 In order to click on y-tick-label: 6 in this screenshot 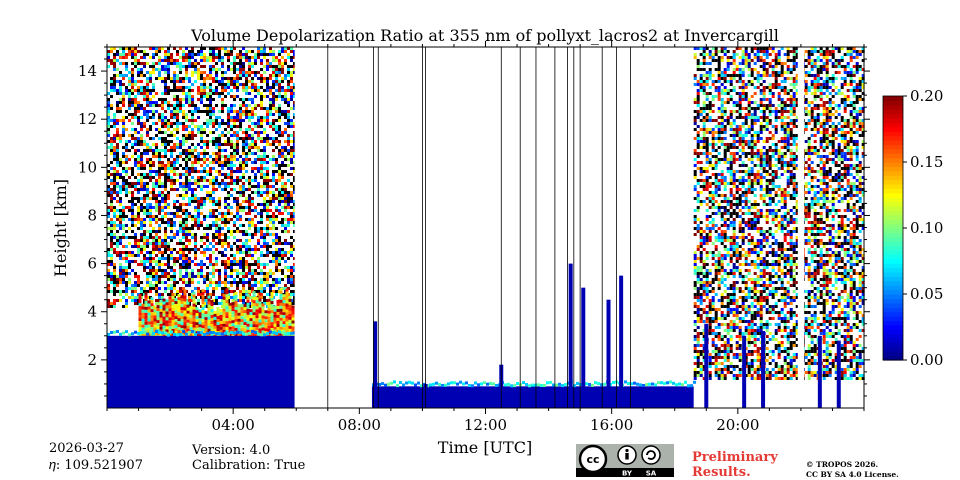, I will do `click(92, 264)`.